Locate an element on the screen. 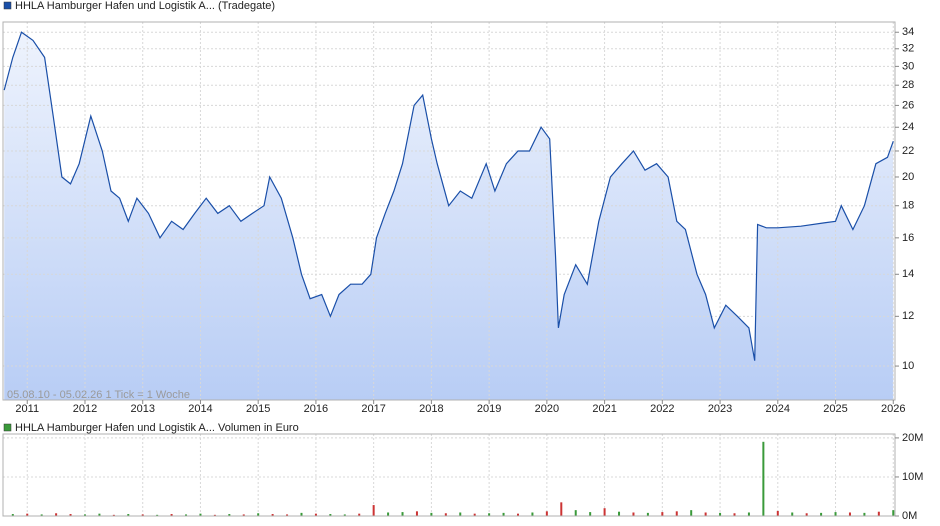 The height and width of the screenshot is (526, 940). x-tick-label: 2017 is located at coordinates (373, 409).